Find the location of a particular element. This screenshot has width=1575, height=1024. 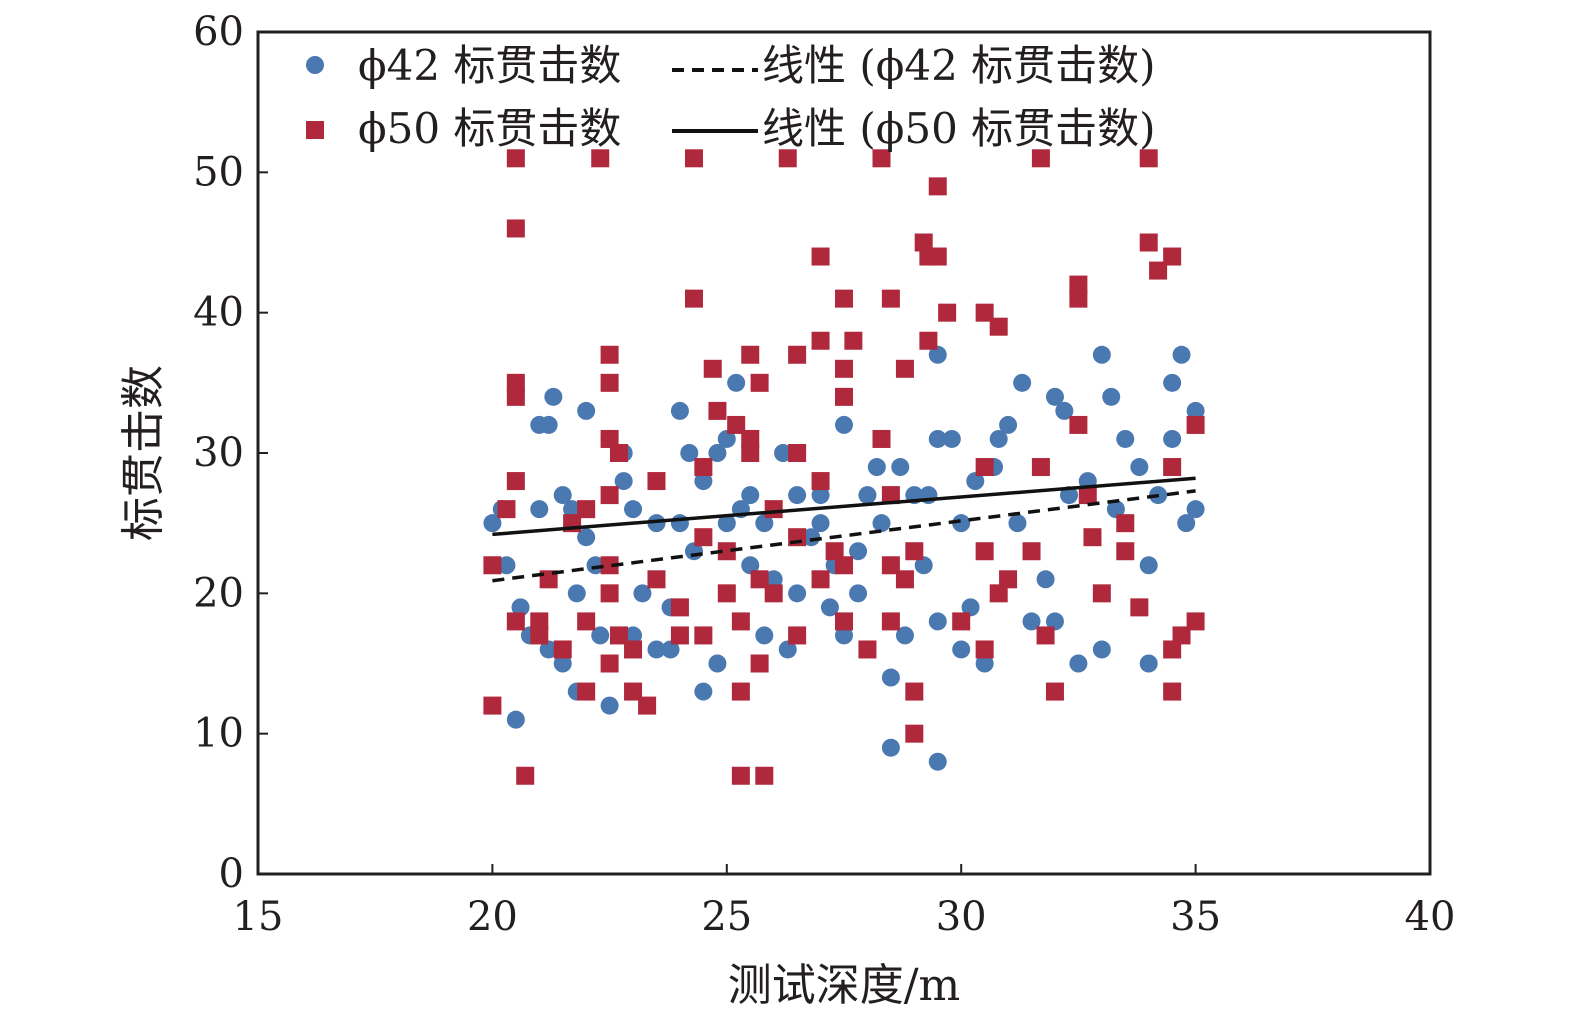

legend-marker-phi50 is located at coordinates (315, 130).